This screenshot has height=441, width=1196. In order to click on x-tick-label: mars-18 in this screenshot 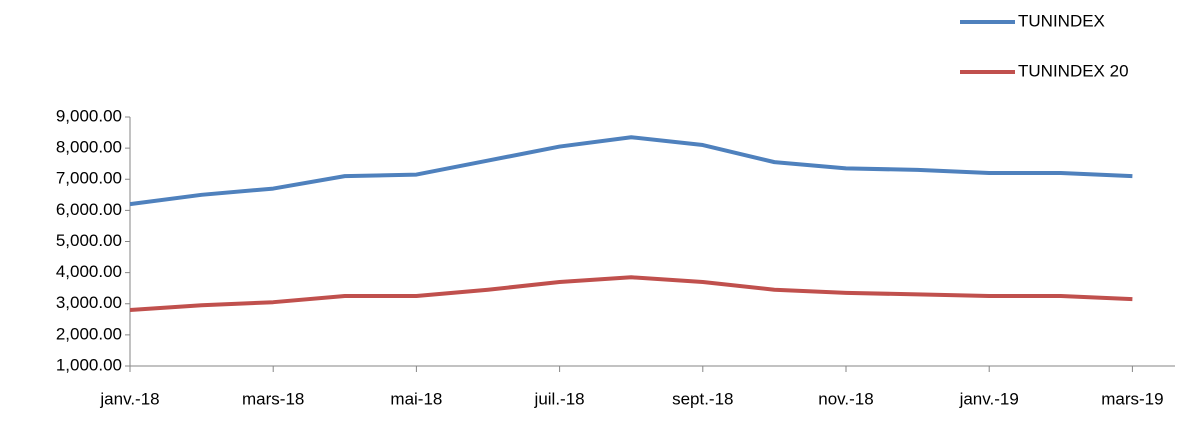, I will do `click(273, 398)`.